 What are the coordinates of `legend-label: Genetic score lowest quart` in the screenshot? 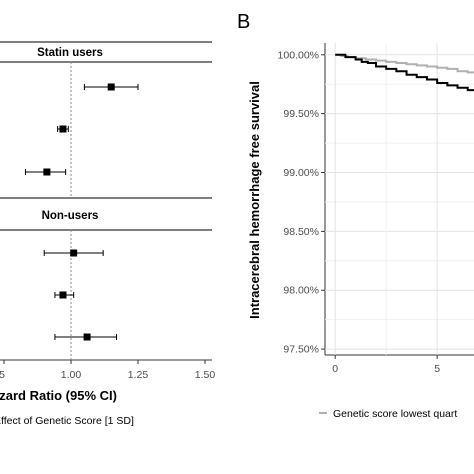 It's located at (395, 414).